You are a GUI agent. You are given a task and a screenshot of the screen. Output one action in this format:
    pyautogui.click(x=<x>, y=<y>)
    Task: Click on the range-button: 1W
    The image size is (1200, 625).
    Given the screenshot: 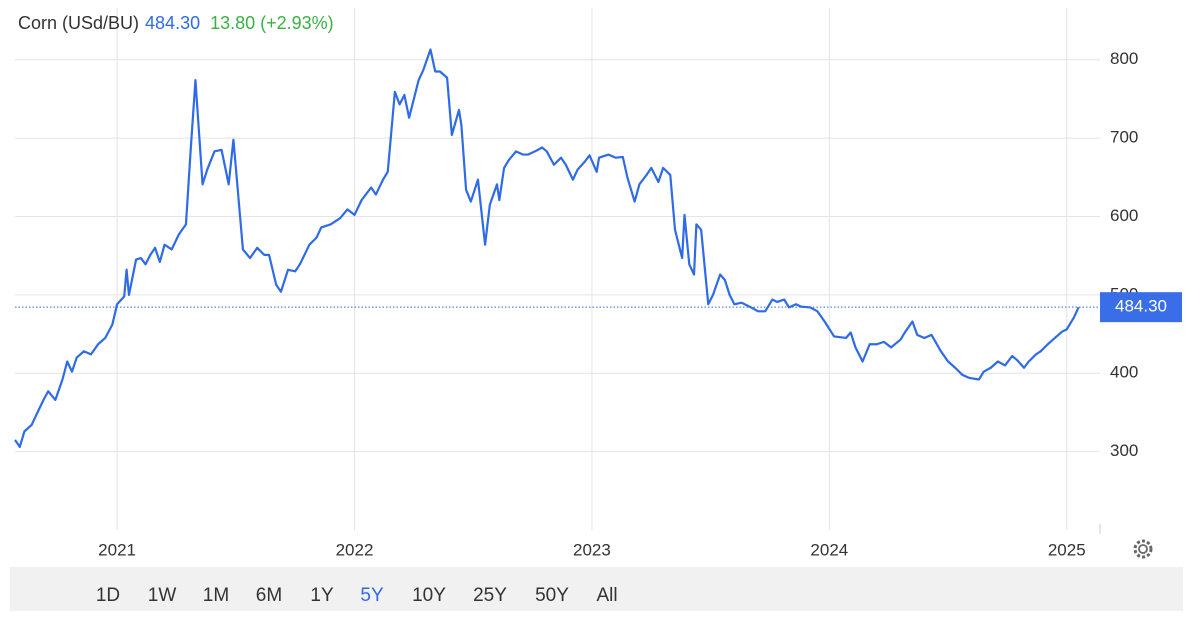 What is the action you would take?
    pyautogui.click(x=162, y=595)
    